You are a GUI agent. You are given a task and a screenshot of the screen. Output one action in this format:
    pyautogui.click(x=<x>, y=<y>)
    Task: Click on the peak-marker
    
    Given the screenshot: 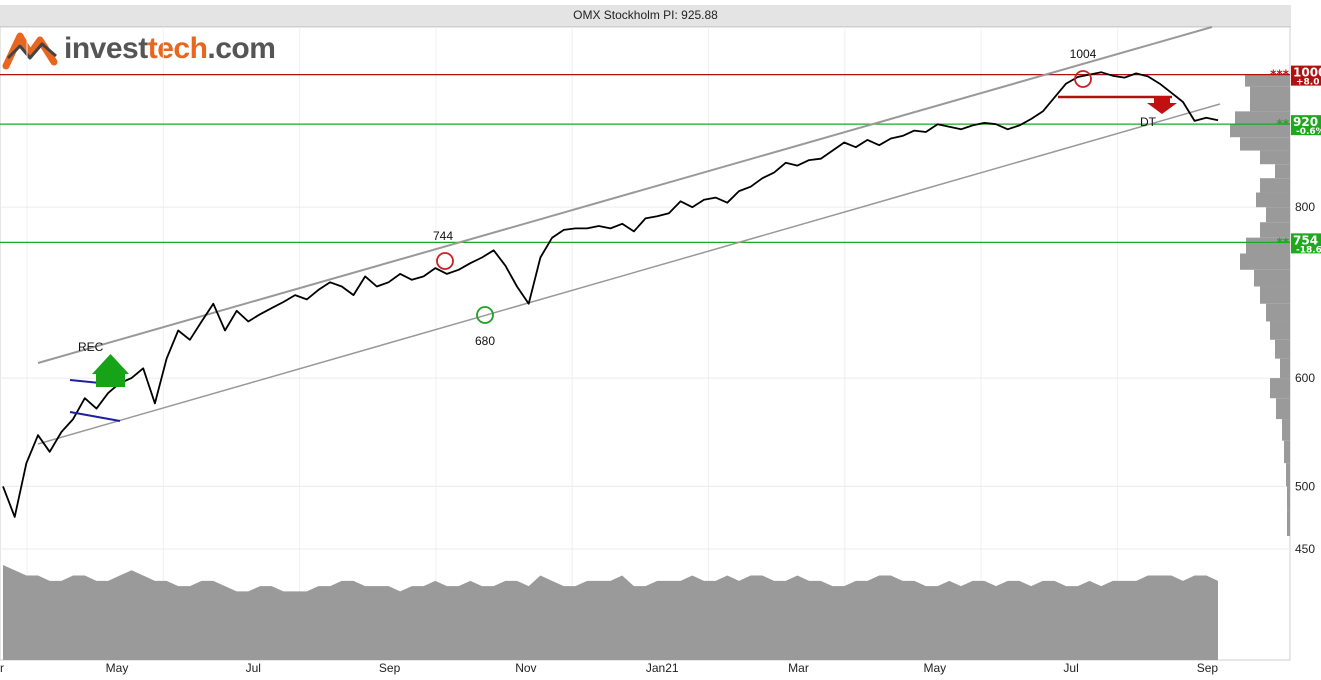 What is the action you would take?
    pyautogui.click(x=1083, y=79)
    